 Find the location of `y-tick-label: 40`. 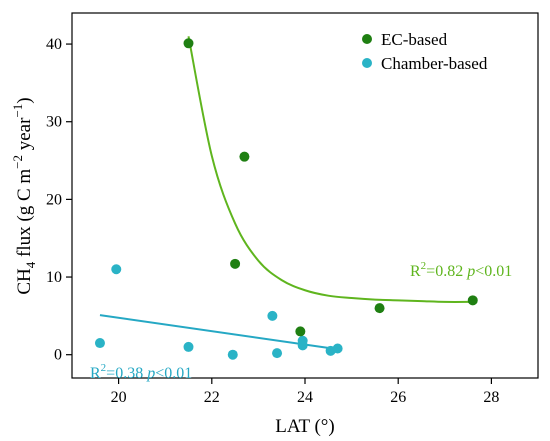

y-tick-label: 40 is located at coordinates (54, 44).